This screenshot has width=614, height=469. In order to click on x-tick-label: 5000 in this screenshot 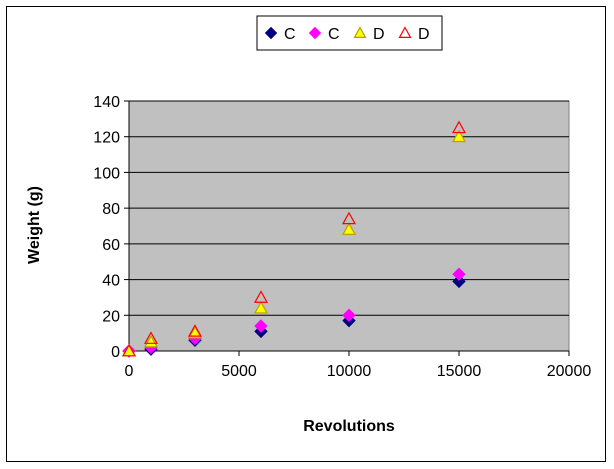, I will do `click(239, 371)`.